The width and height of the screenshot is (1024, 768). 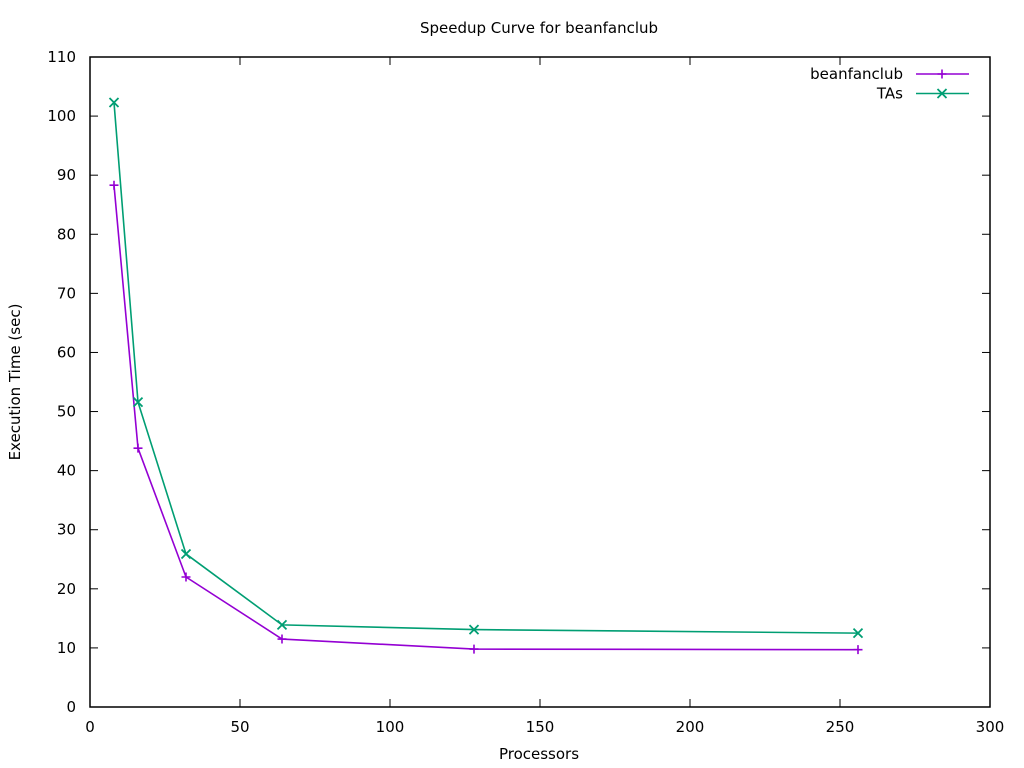 What do you see at coordinates (66, 352) in the screenshot?
I see `y-tick-label: 60` at bounding box center [66, 352].